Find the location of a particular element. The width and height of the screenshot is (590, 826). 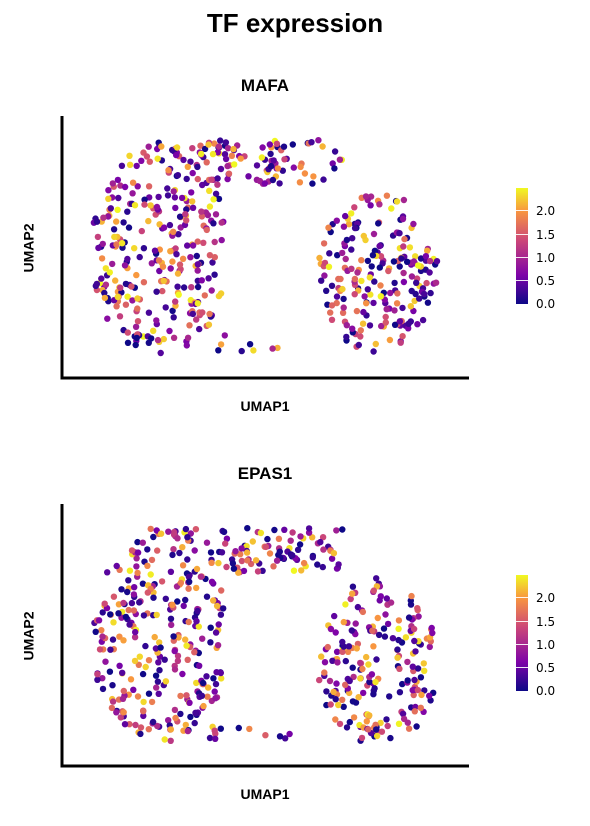

colorbar-legend-mafa: 0.0 0.5 1.0 1.5 2.0 is located at coordinates (549, 253).